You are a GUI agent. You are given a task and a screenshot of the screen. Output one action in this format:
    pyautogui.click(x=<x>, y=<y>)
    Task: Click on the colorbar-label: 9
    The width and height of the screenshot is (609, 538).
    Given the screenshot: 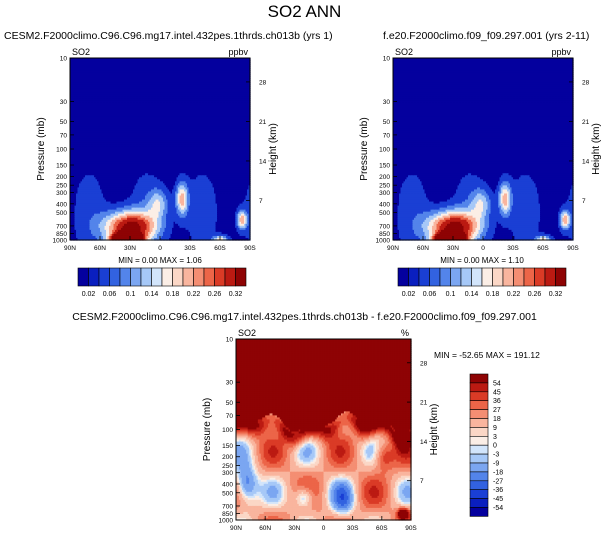 What is the action you would take?
    pyautogui.click(x=495, y=428)
    